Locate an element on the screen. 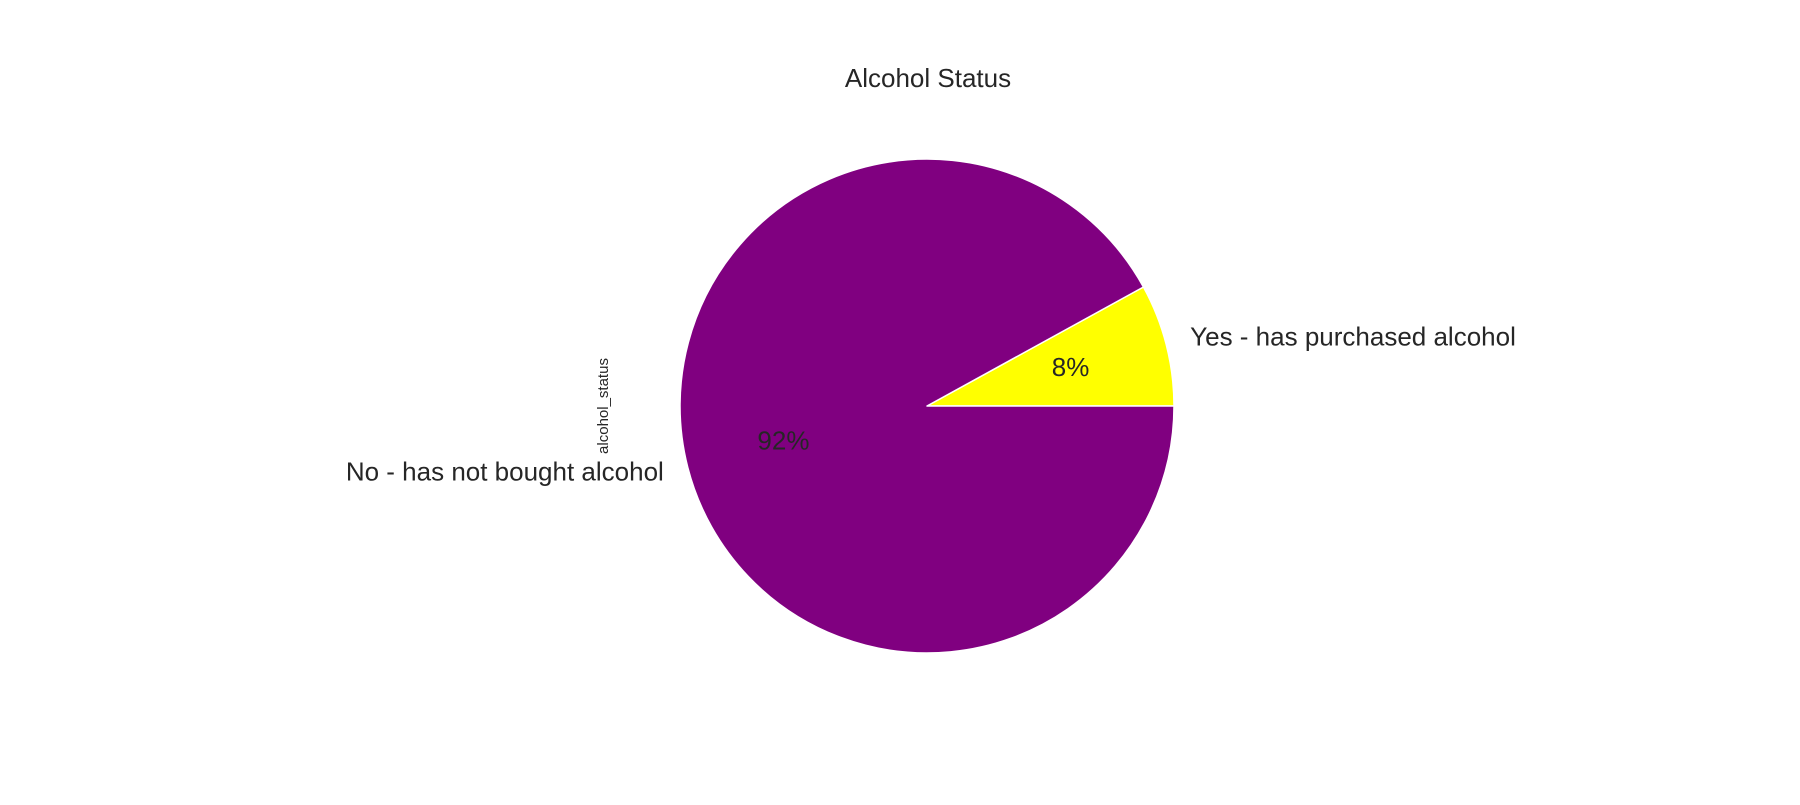 Image resolution: width=1800 pixels, height=805 pixels. pie-label-no-has-not-bought-alcohol: No - has not bought alcohol is located at coordinates (505, 471).